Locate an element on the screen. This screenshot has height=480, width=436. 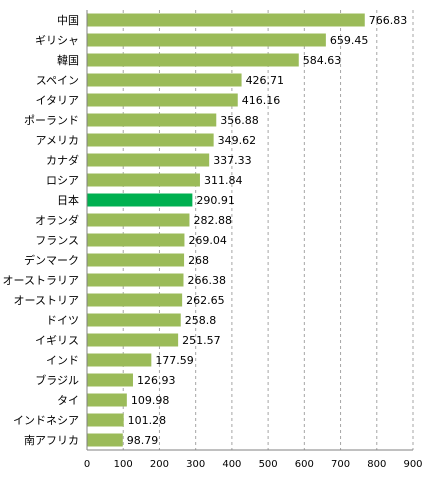
value-label: 356.88 is located at coordinates (239, 120).